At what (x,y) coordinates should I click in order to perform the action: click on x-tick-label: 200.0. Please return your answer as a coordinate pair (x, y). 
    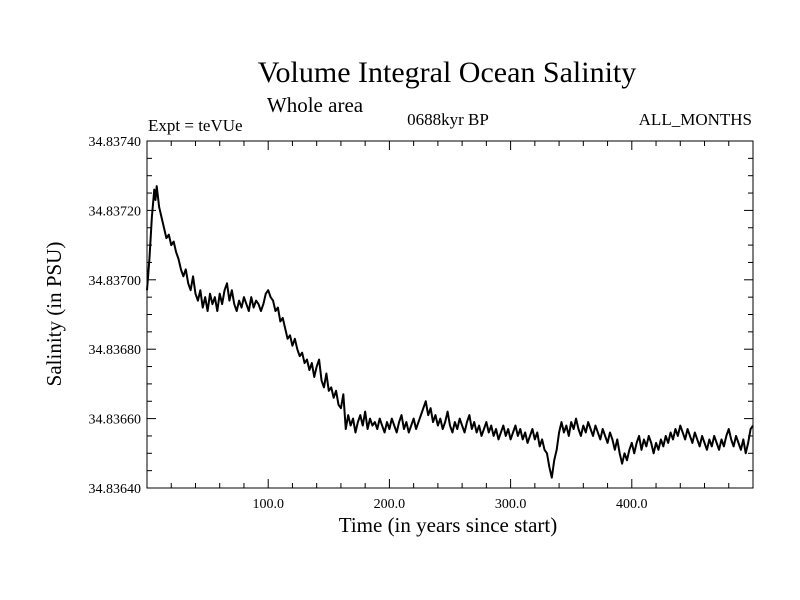
    Looking at the image, I should click on (390, 504).